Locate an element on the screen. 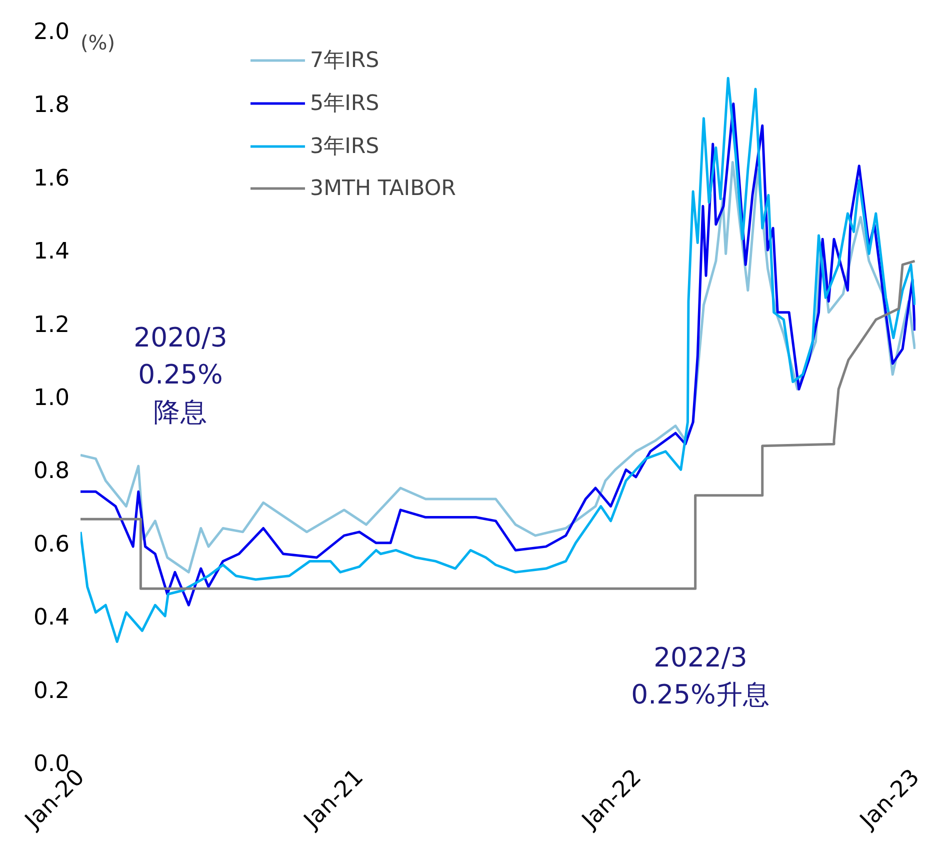  annotation: 2020/3 0.25% 降息 is located at coordinates (181, 375).